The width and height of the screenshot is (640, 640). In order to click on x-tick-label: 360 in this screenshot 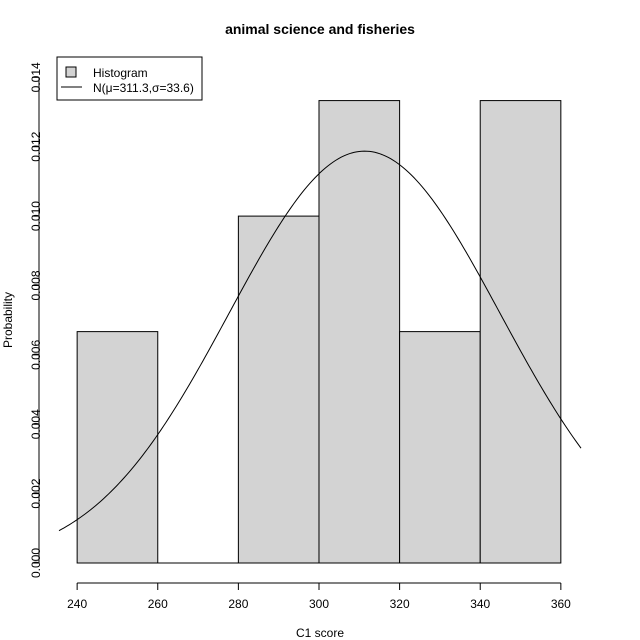, I will do `click(561, 604)`.